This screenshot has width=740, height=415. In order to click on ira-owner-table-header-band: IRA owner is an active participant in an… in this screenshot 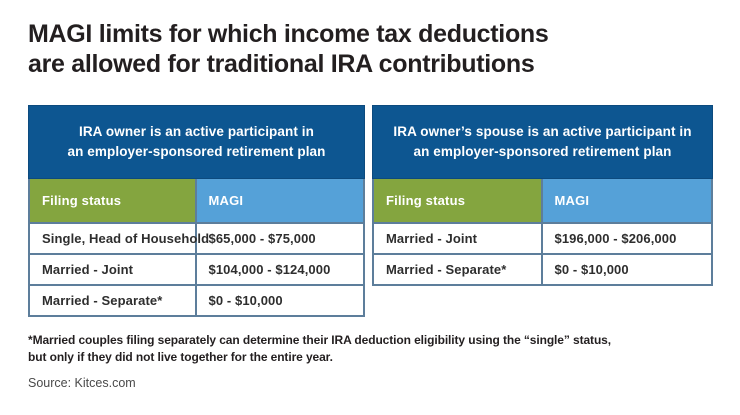, I will do `click(196, 142)`.